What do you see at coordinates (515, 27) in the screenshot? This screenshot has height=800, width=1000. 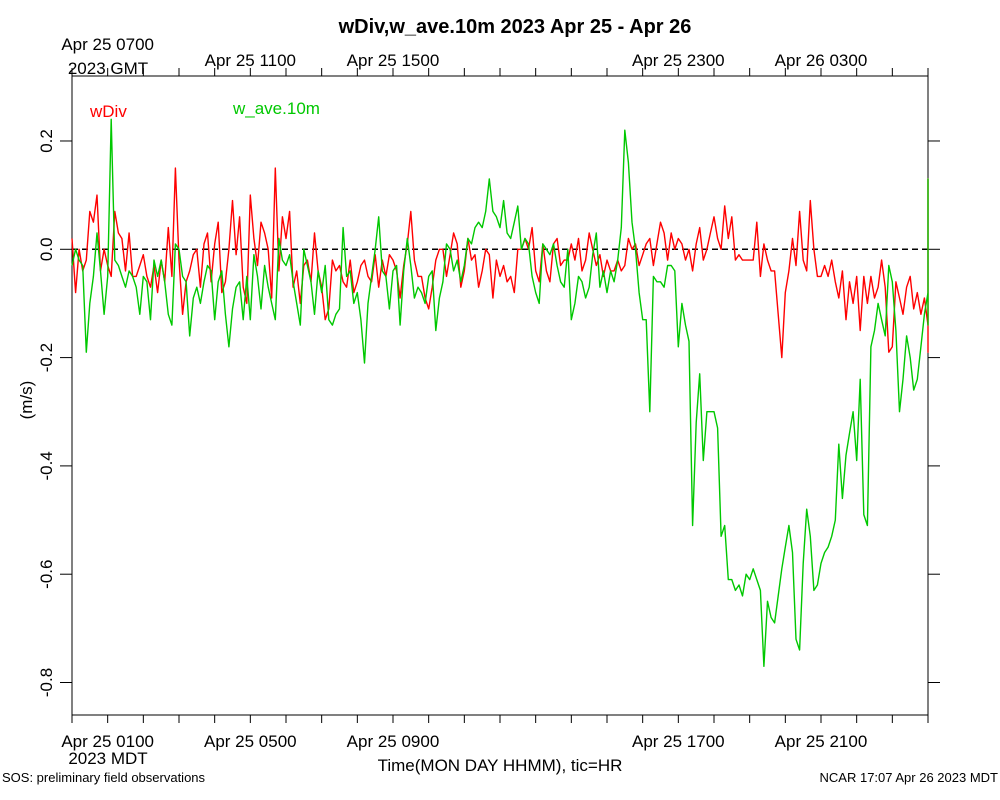 I see `chart-title: wDiv,w_ave.10m 2023 Apr 25 - Apr 26` at bounding box center [515, 27].